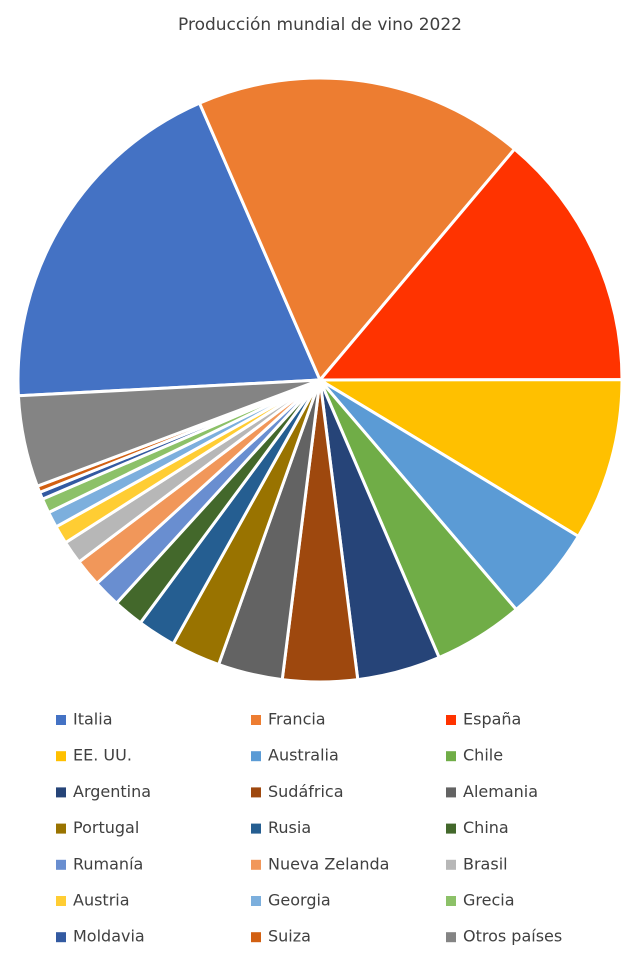 The width and height of the screenshot is (640, 965). Describe the element at coordinates (109, 936) in the screenshot. I see `legend-label: Moldavia` at that location.